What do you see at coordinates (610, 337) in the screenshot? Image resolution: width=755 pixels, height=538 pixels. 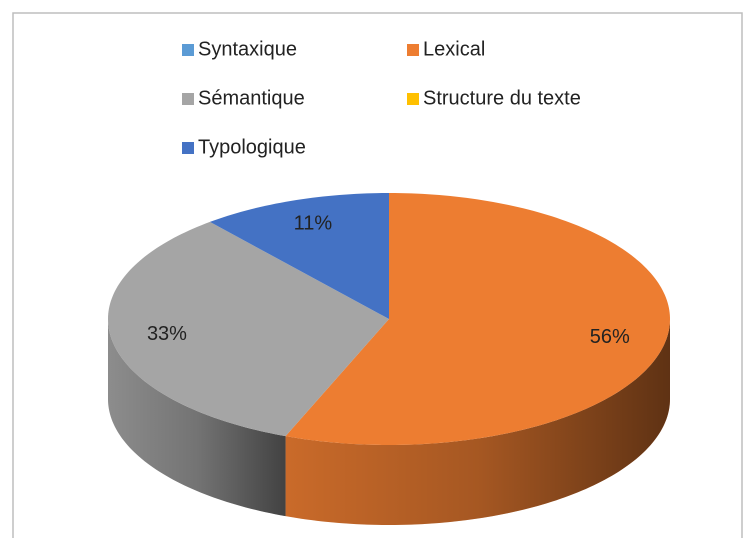 I see `data-label: 56%` at bounding box center [610, 337].